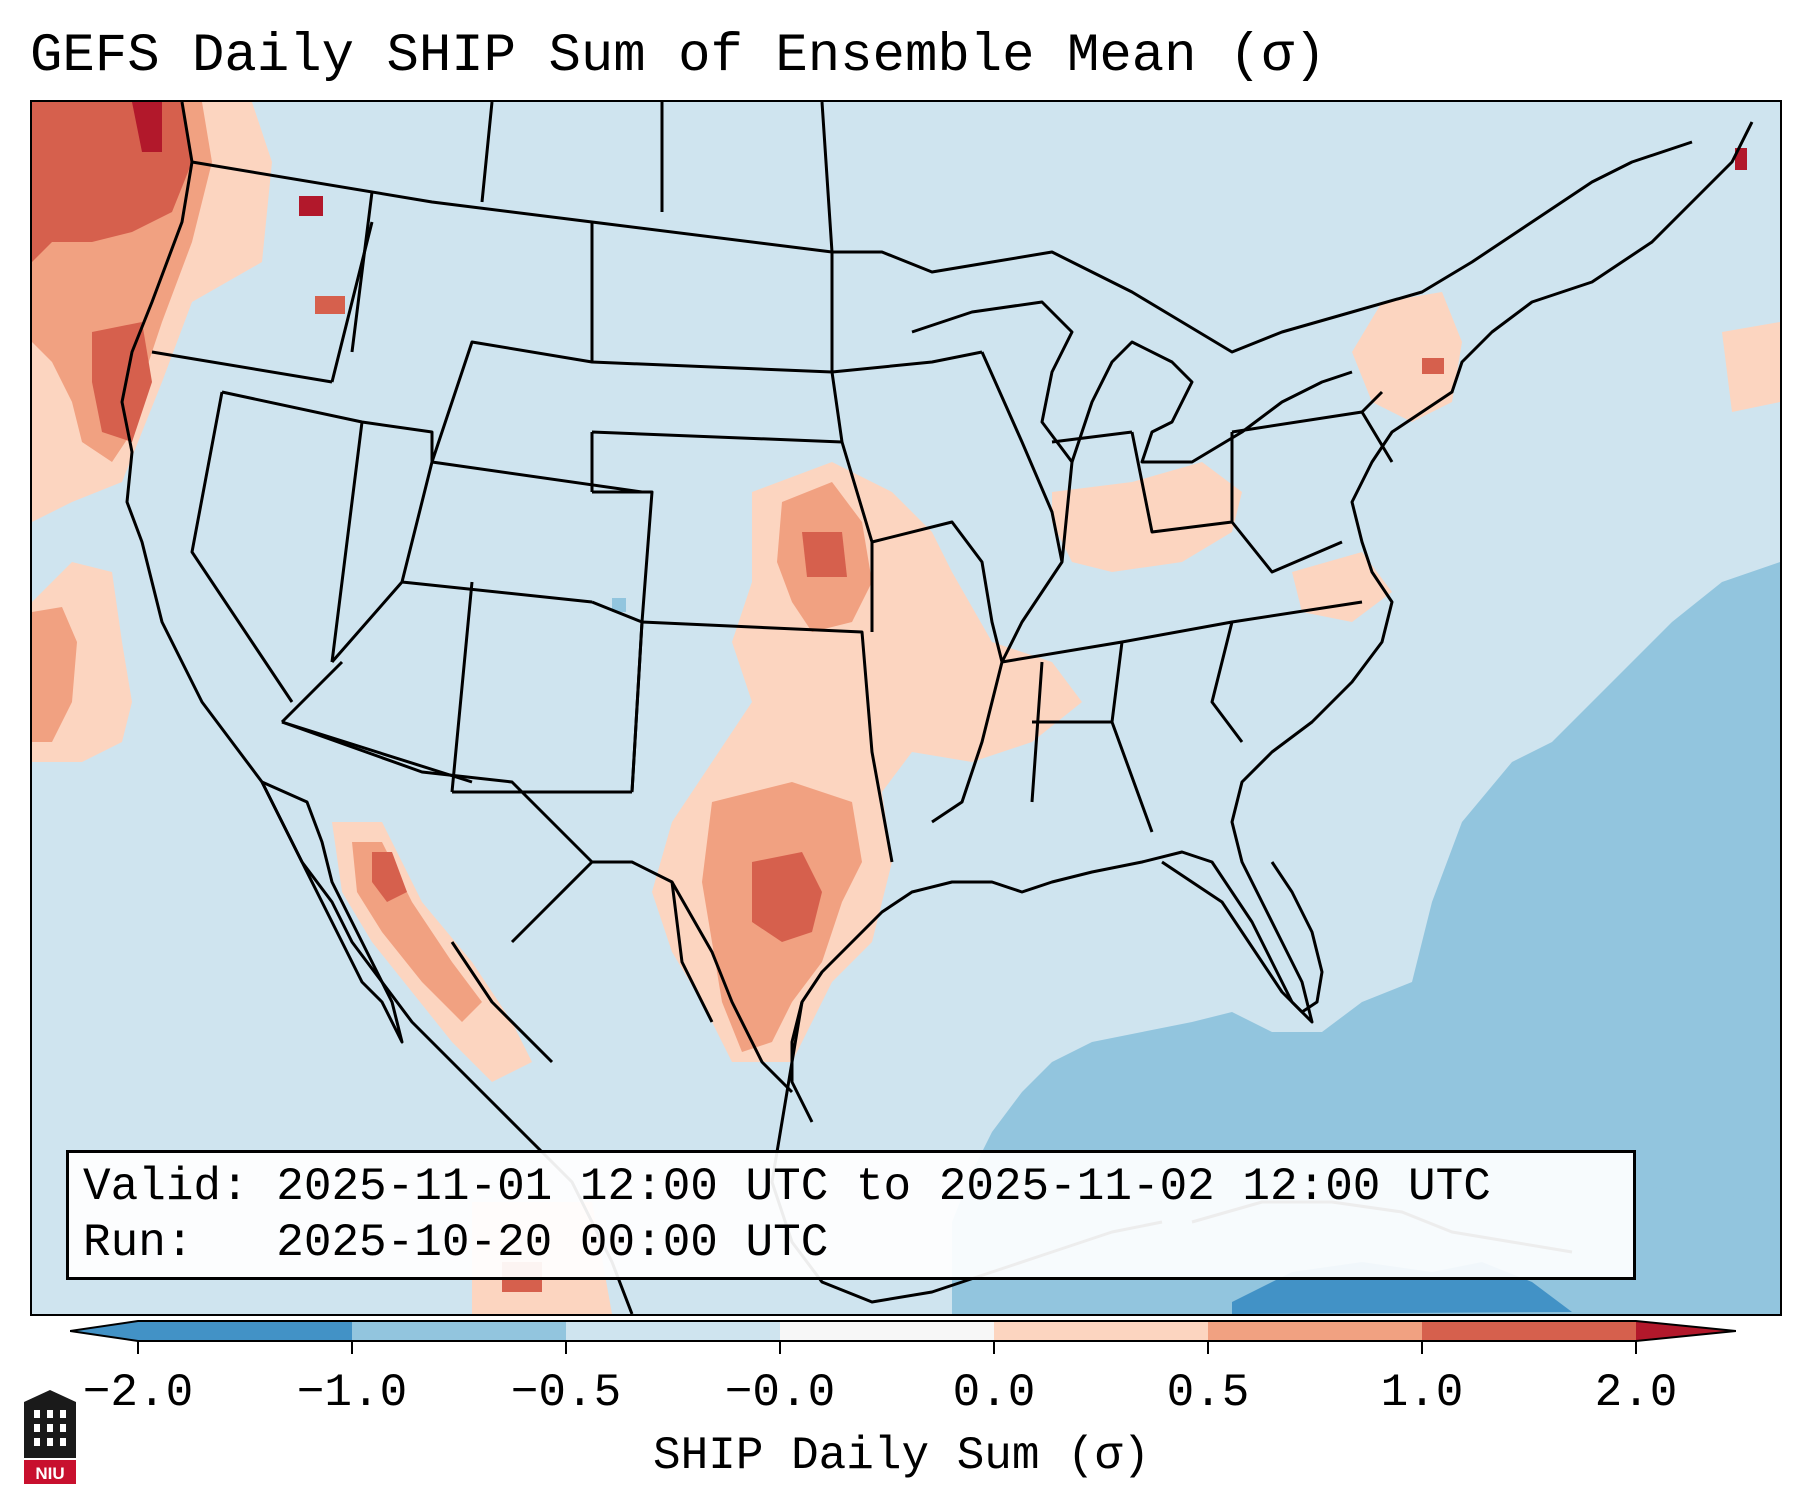 The image size is (1803, 1506). What do you see at coordinates (49, 1473) in the screenshot?
I see `svg-text: NIU` at bounding box center [49, 1473].